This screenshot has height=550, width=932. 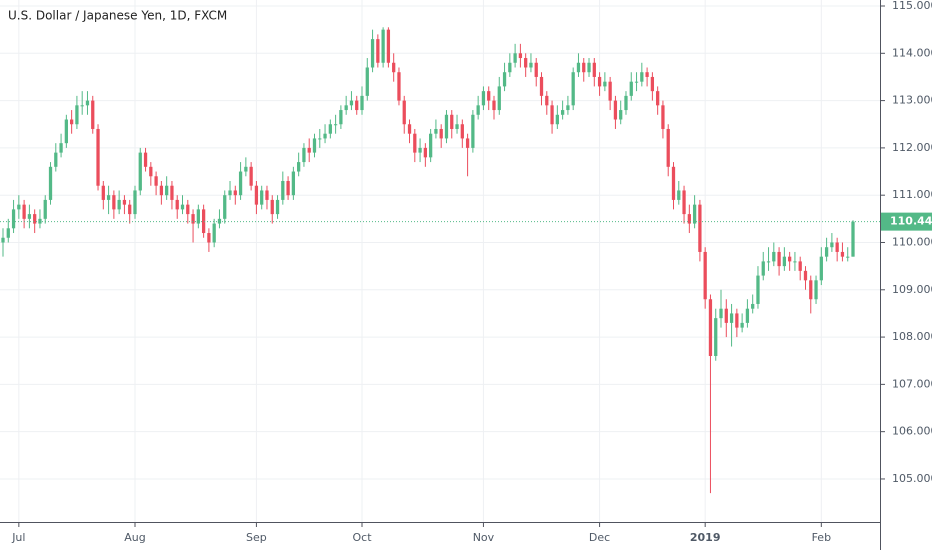 I want to click on y-tick-label: 111.000, so click(x=912, y=194).